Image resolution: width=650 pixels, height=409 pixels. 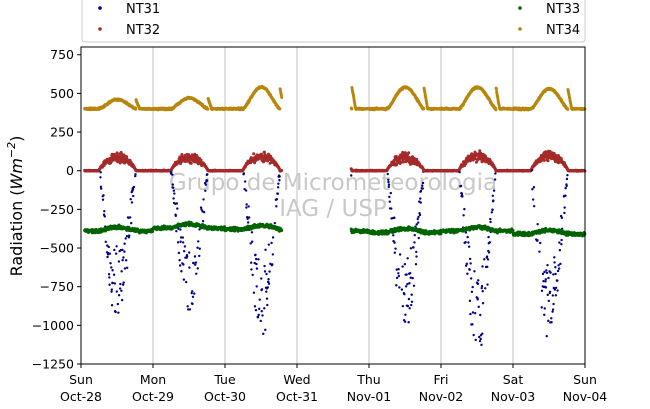 I want to click on point-nt33, so click(x=513, y=230).